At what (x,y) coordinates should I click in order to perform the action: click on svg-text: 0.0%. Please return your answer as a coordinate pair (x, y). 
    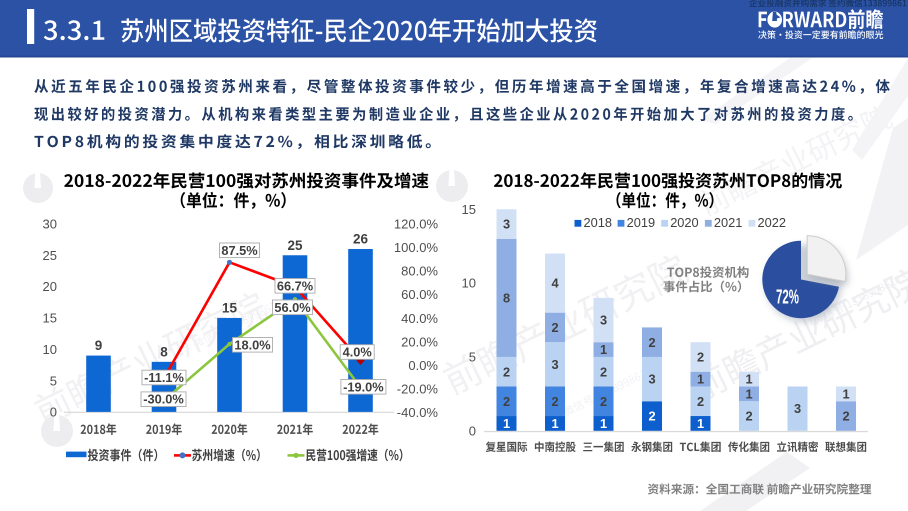
    Looking at the image, I should click on (423, 365).